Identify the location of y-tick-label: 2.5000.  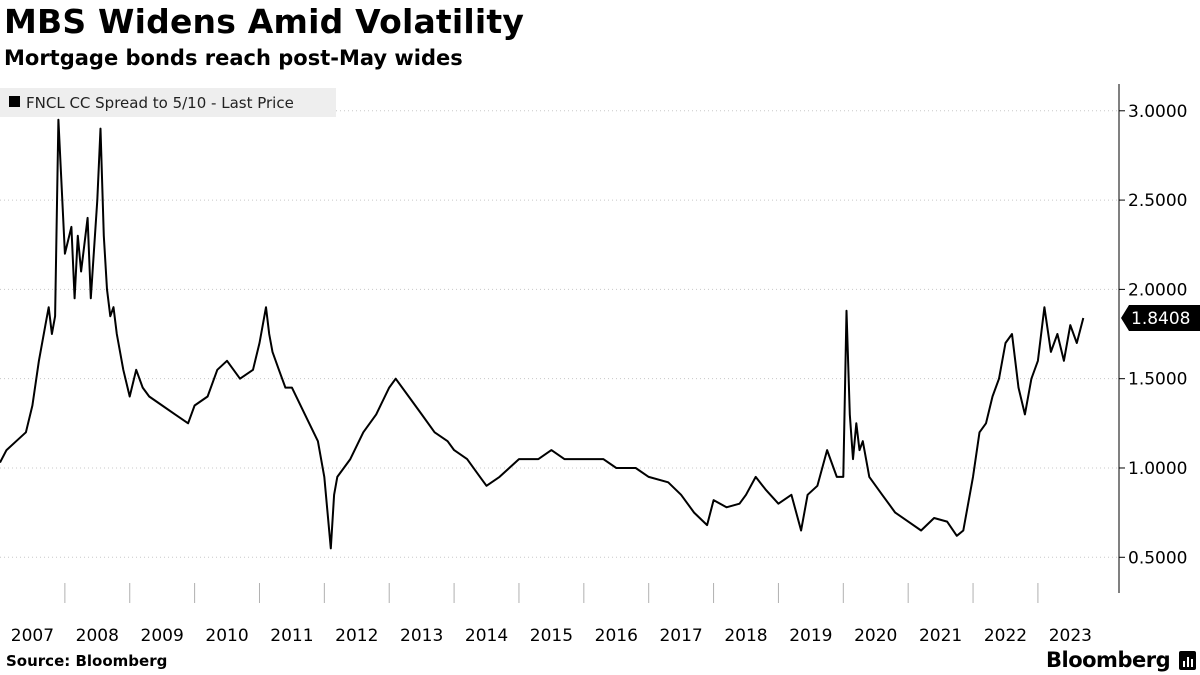
(1157, 201).